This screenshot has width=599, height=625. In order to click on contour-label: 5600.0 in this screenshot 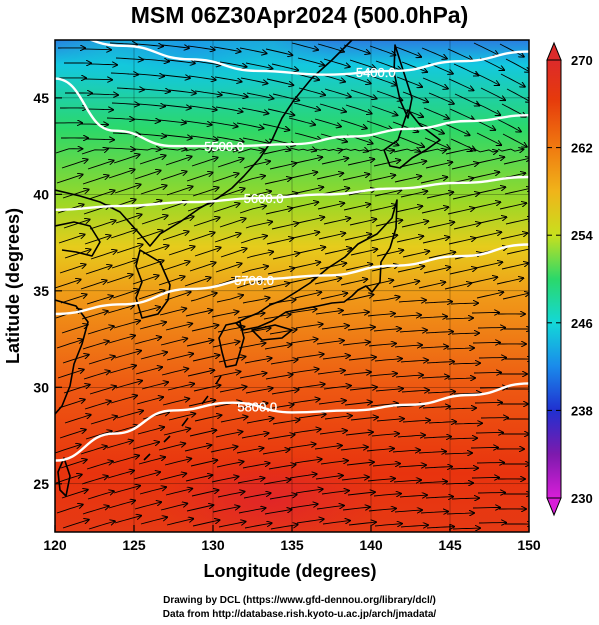, I will do `click(264, 198)`.